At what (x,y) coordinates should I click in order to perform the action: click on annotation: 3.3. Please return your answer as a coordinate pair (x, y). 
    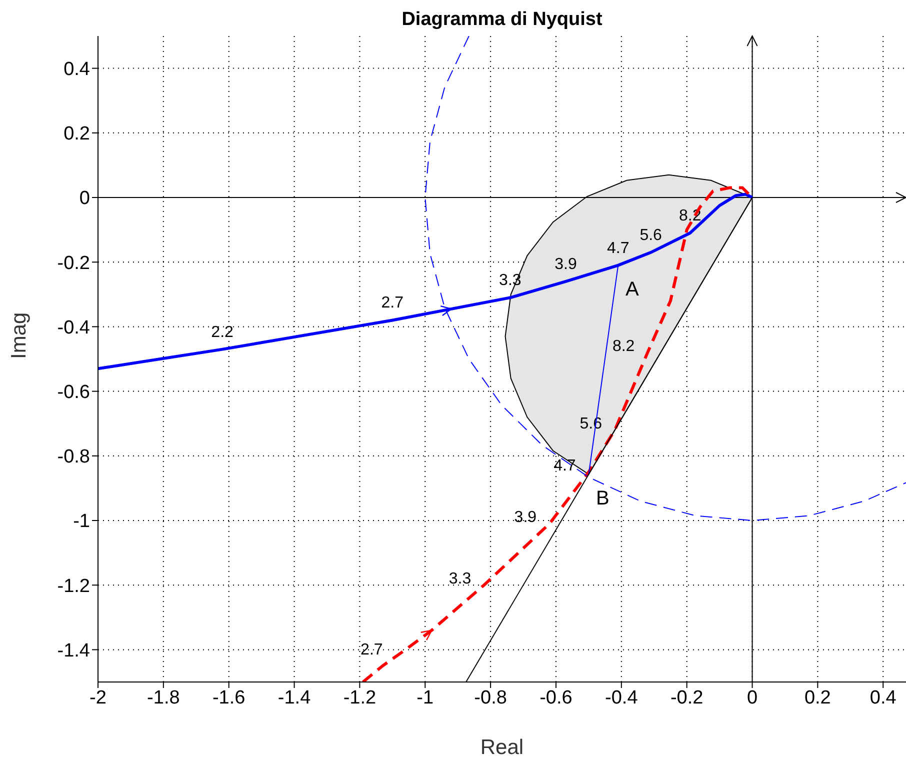
    Looking at the image, I should click on (460, 579).